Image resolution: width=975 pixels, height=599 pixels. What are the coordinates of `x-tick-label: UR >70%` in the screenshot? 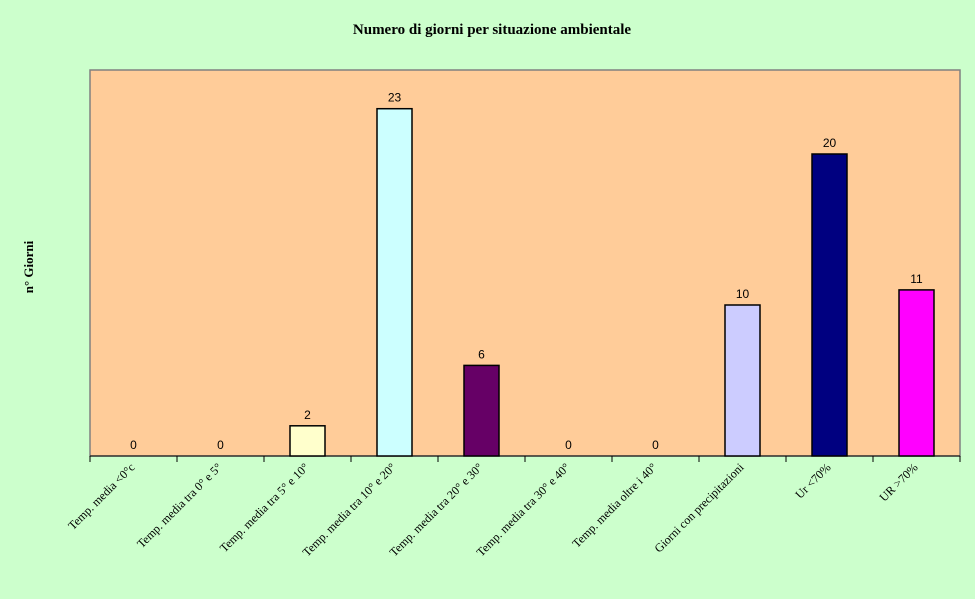 It's located at (898, 482).